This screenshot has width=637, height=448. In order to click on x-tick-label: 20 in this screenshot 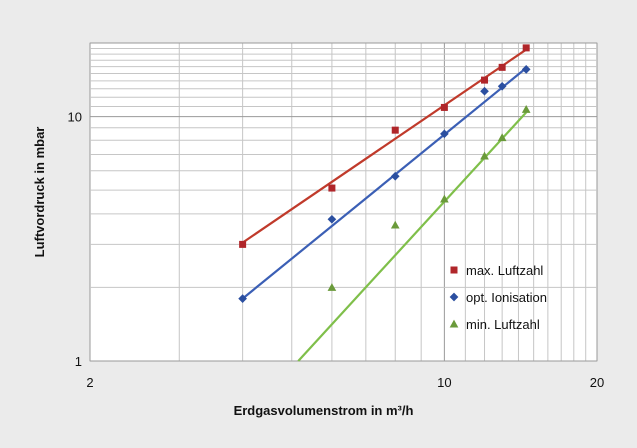, I will do `click(597, 382)`.